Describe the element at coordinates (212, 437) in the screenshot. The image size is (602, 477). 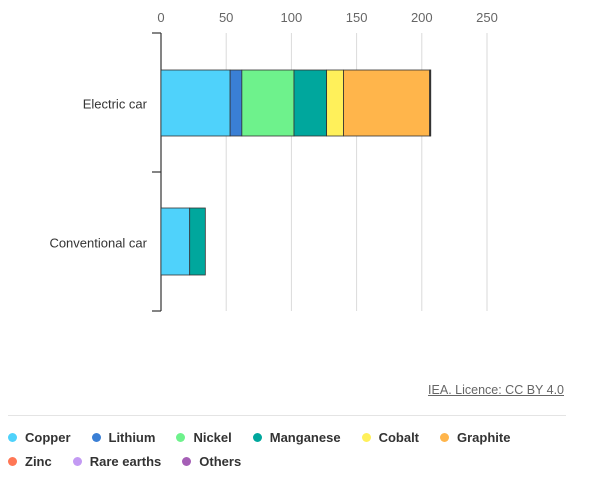
I see `legend-label-nickel: Nickel` at that location.